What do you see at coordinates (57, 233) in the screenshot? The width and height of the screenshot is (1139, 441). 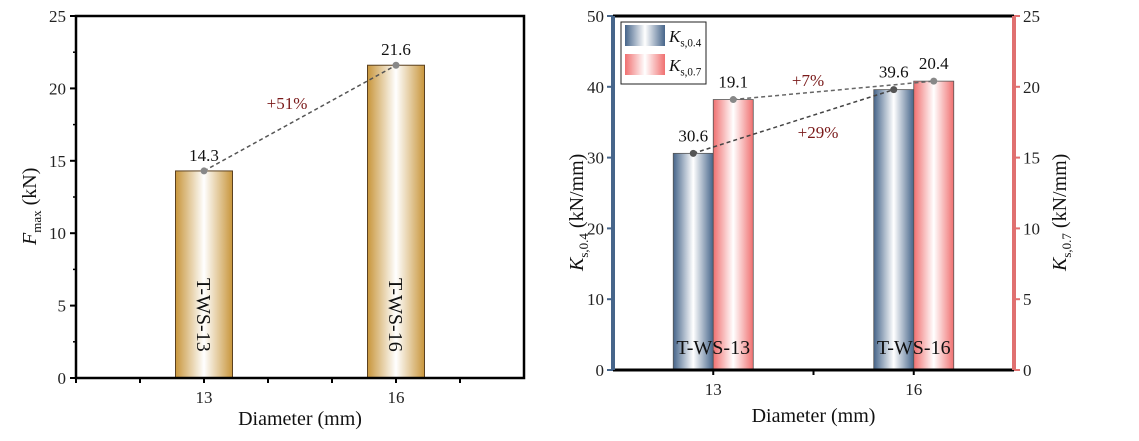 I see `y-tick-label: 10` at bounding box center [57, 233].